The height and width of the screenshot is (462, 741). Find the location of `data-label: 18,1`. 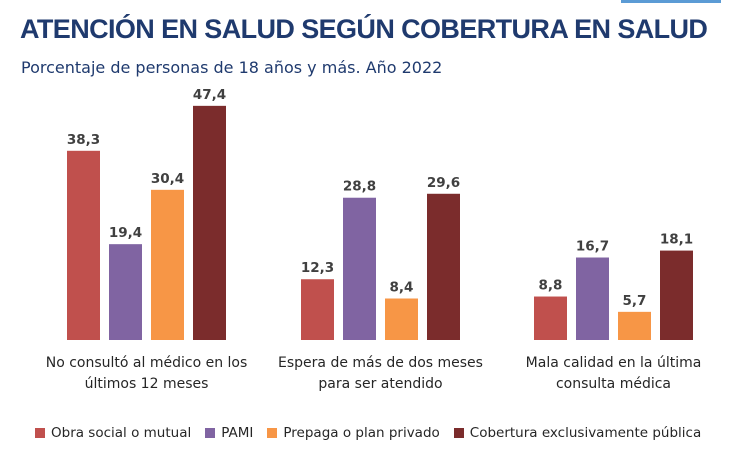

data-label: 18,1 is located at coordinates (676, 240).